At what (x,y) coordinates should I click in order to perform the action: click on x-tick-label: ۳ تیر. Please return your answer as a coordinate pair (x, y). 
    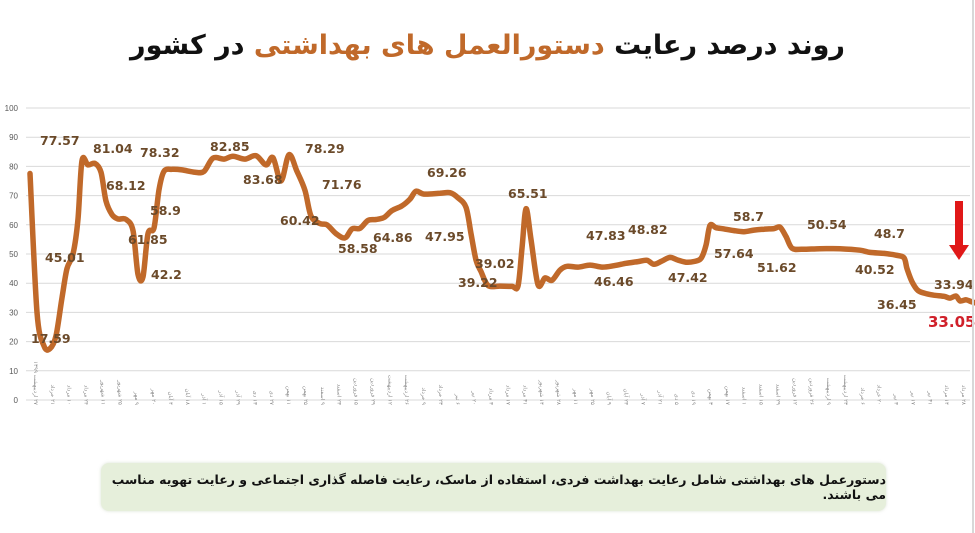
    Looking at the image, I should click on (896, 399).